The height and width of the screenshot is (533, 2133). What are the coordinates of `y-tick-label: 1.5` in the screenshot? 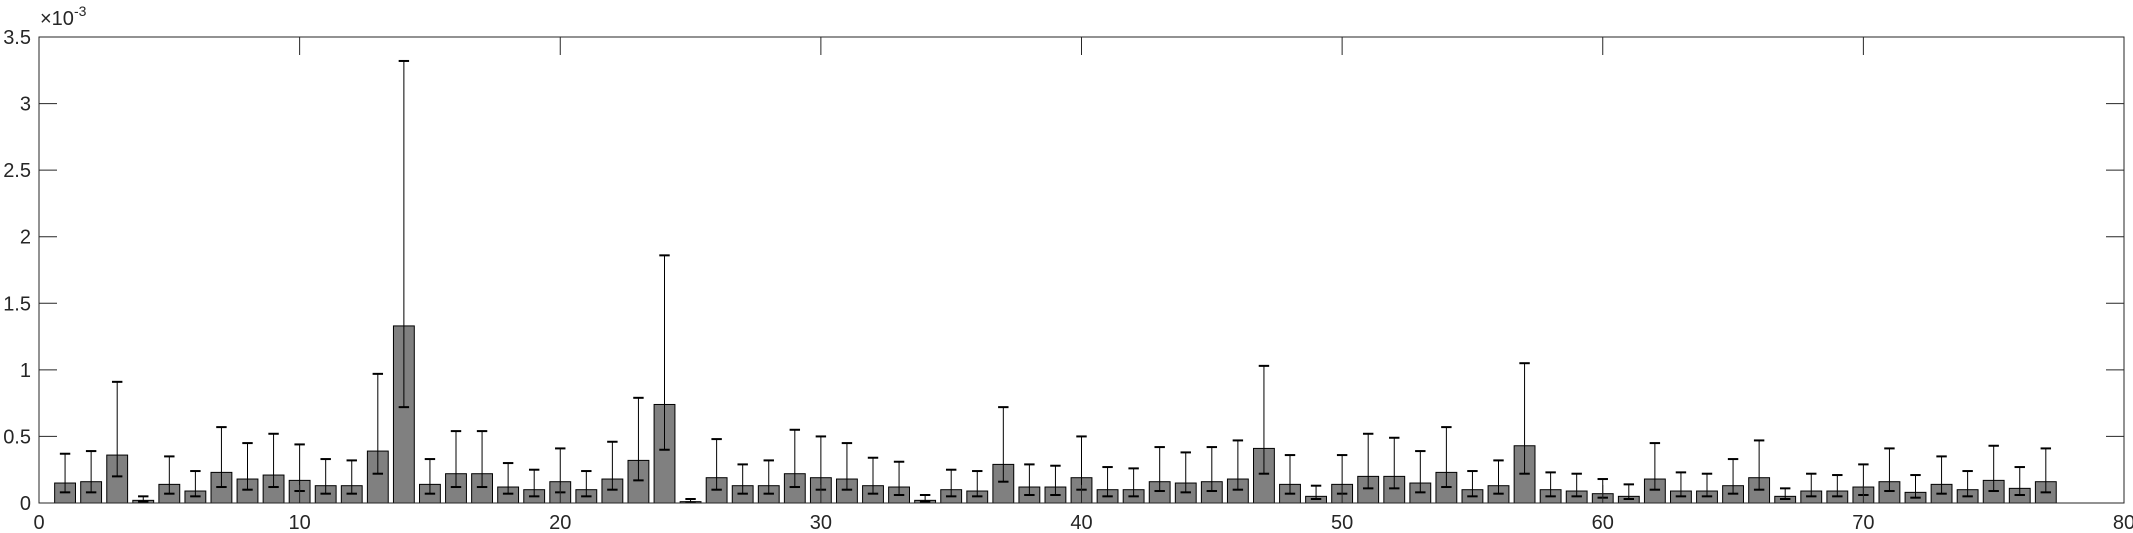 It's located at (17, 304).